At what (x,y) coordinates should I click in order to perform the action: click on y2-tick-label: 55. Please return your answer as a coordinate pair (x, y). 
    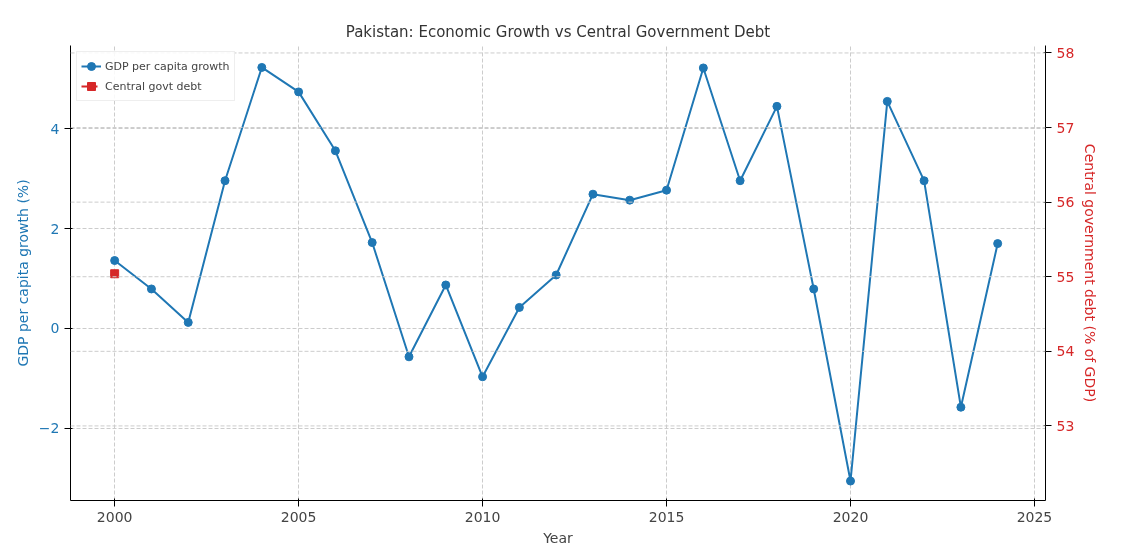
    Looking at the image, I should click on (1065, 276).